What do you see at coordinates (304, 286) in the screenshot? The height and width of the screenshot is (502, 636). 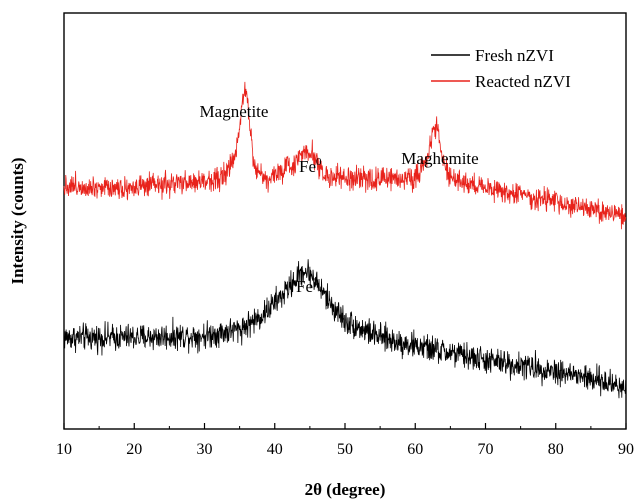 I see `annotation-fe0-fresh-base: Fe` at bounding box center [304, 286].